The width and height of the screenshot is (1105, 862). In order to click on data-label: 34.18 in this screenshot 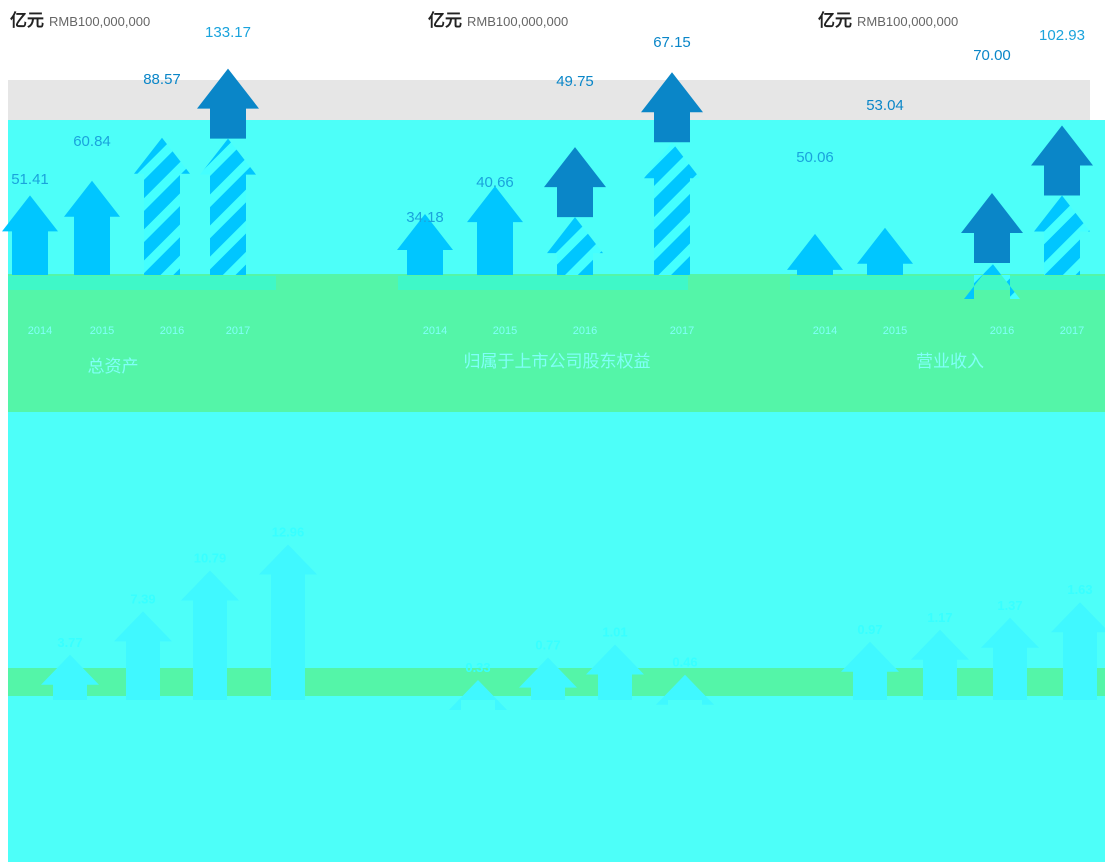, I will do `click(425, 217)`.